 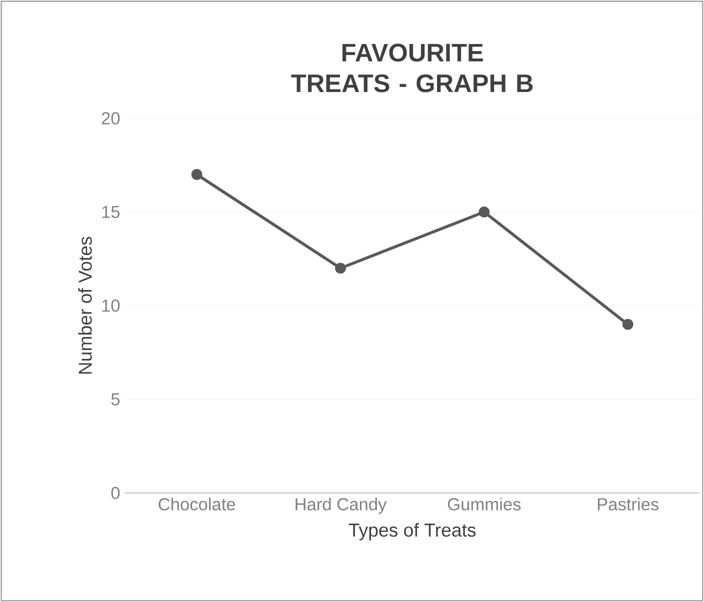 I want to click on x-axis-title: Types of Treats, so click(x=412, y=531).